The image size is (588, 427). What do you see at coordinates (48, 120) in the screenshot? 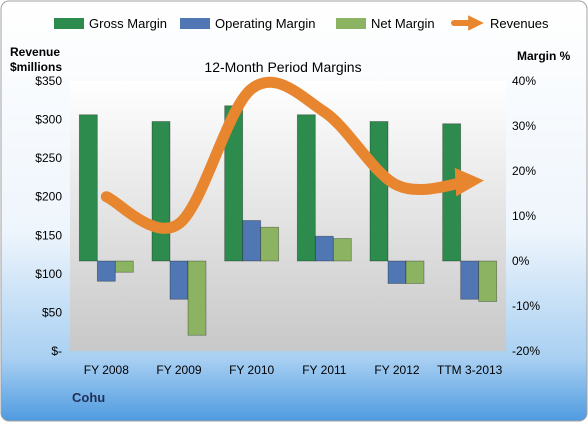
I see `y-left-tick-label: $300` at bounding box center [48, 120].